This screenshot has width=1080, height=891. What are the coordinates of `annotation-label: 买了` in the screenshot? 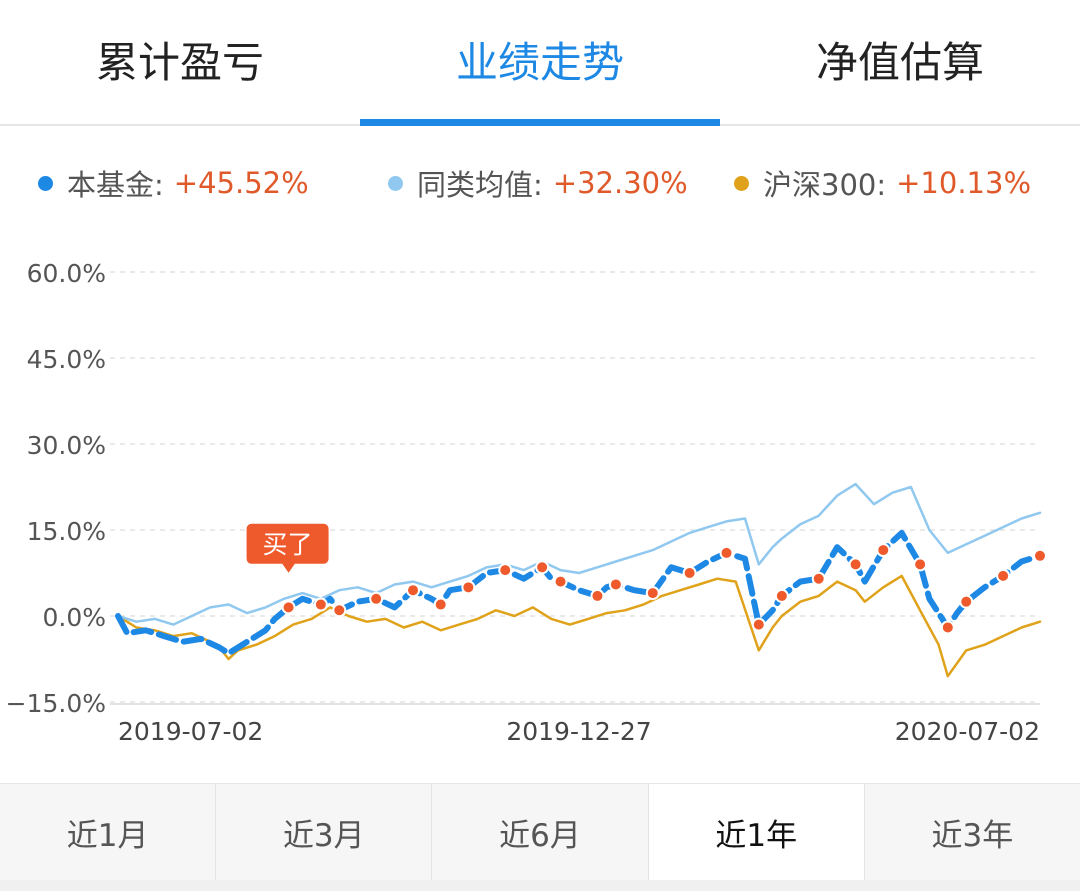 It's located at (288, 544).